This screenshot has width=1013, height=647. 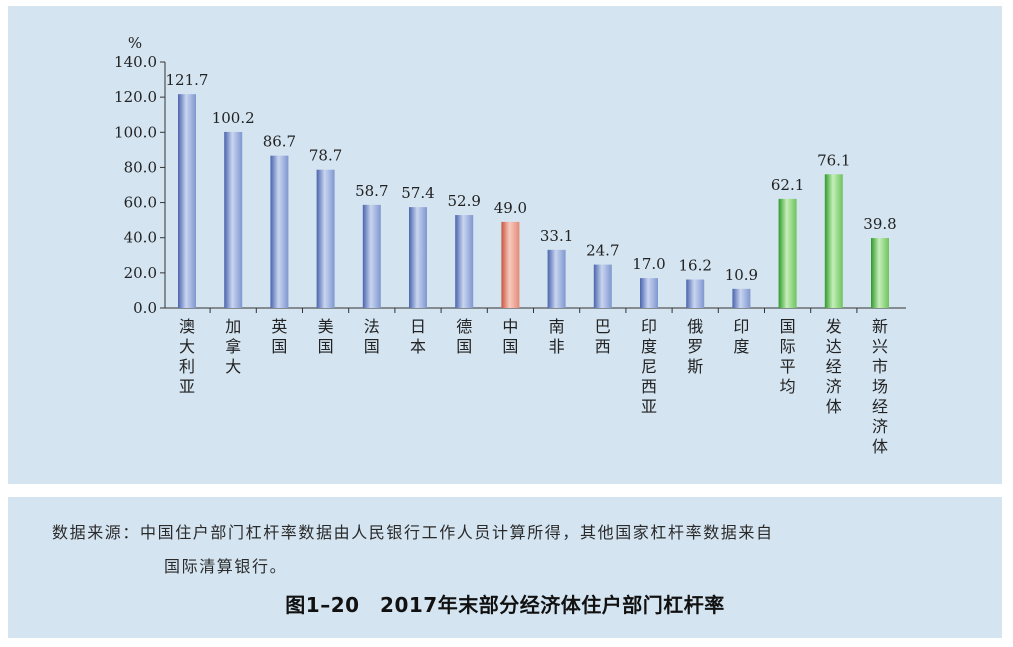 What do you see at coordinates (187, 356) in the screenshot?
I see `category-label: 澳大利亚` at bounding box center [187, 356].